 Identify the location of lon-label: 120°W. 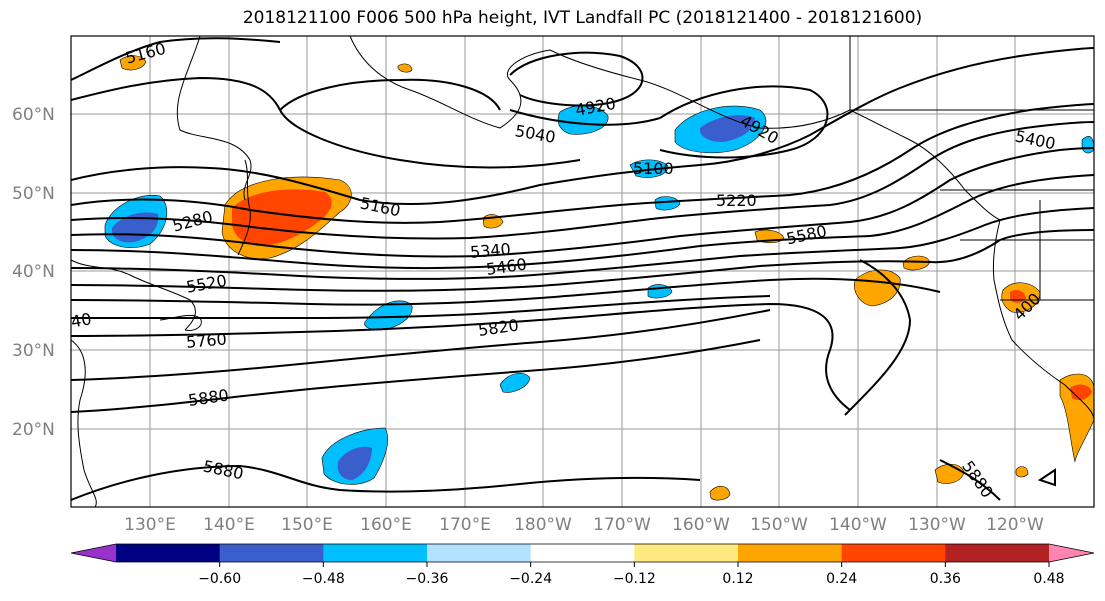
(1015, 525).